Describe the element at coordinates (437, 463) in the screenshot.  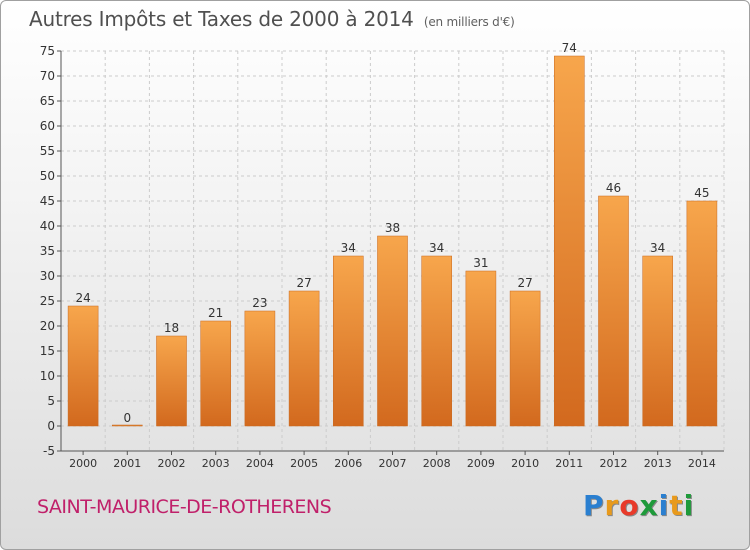
I see `x-tick-label-2008: 2008` at that location.